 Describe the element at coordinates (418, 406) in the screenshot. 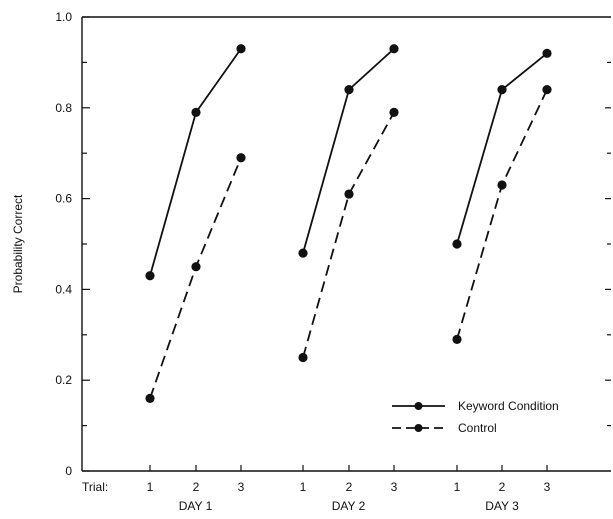

I see `legend-marker-keyword-condition` at that location.